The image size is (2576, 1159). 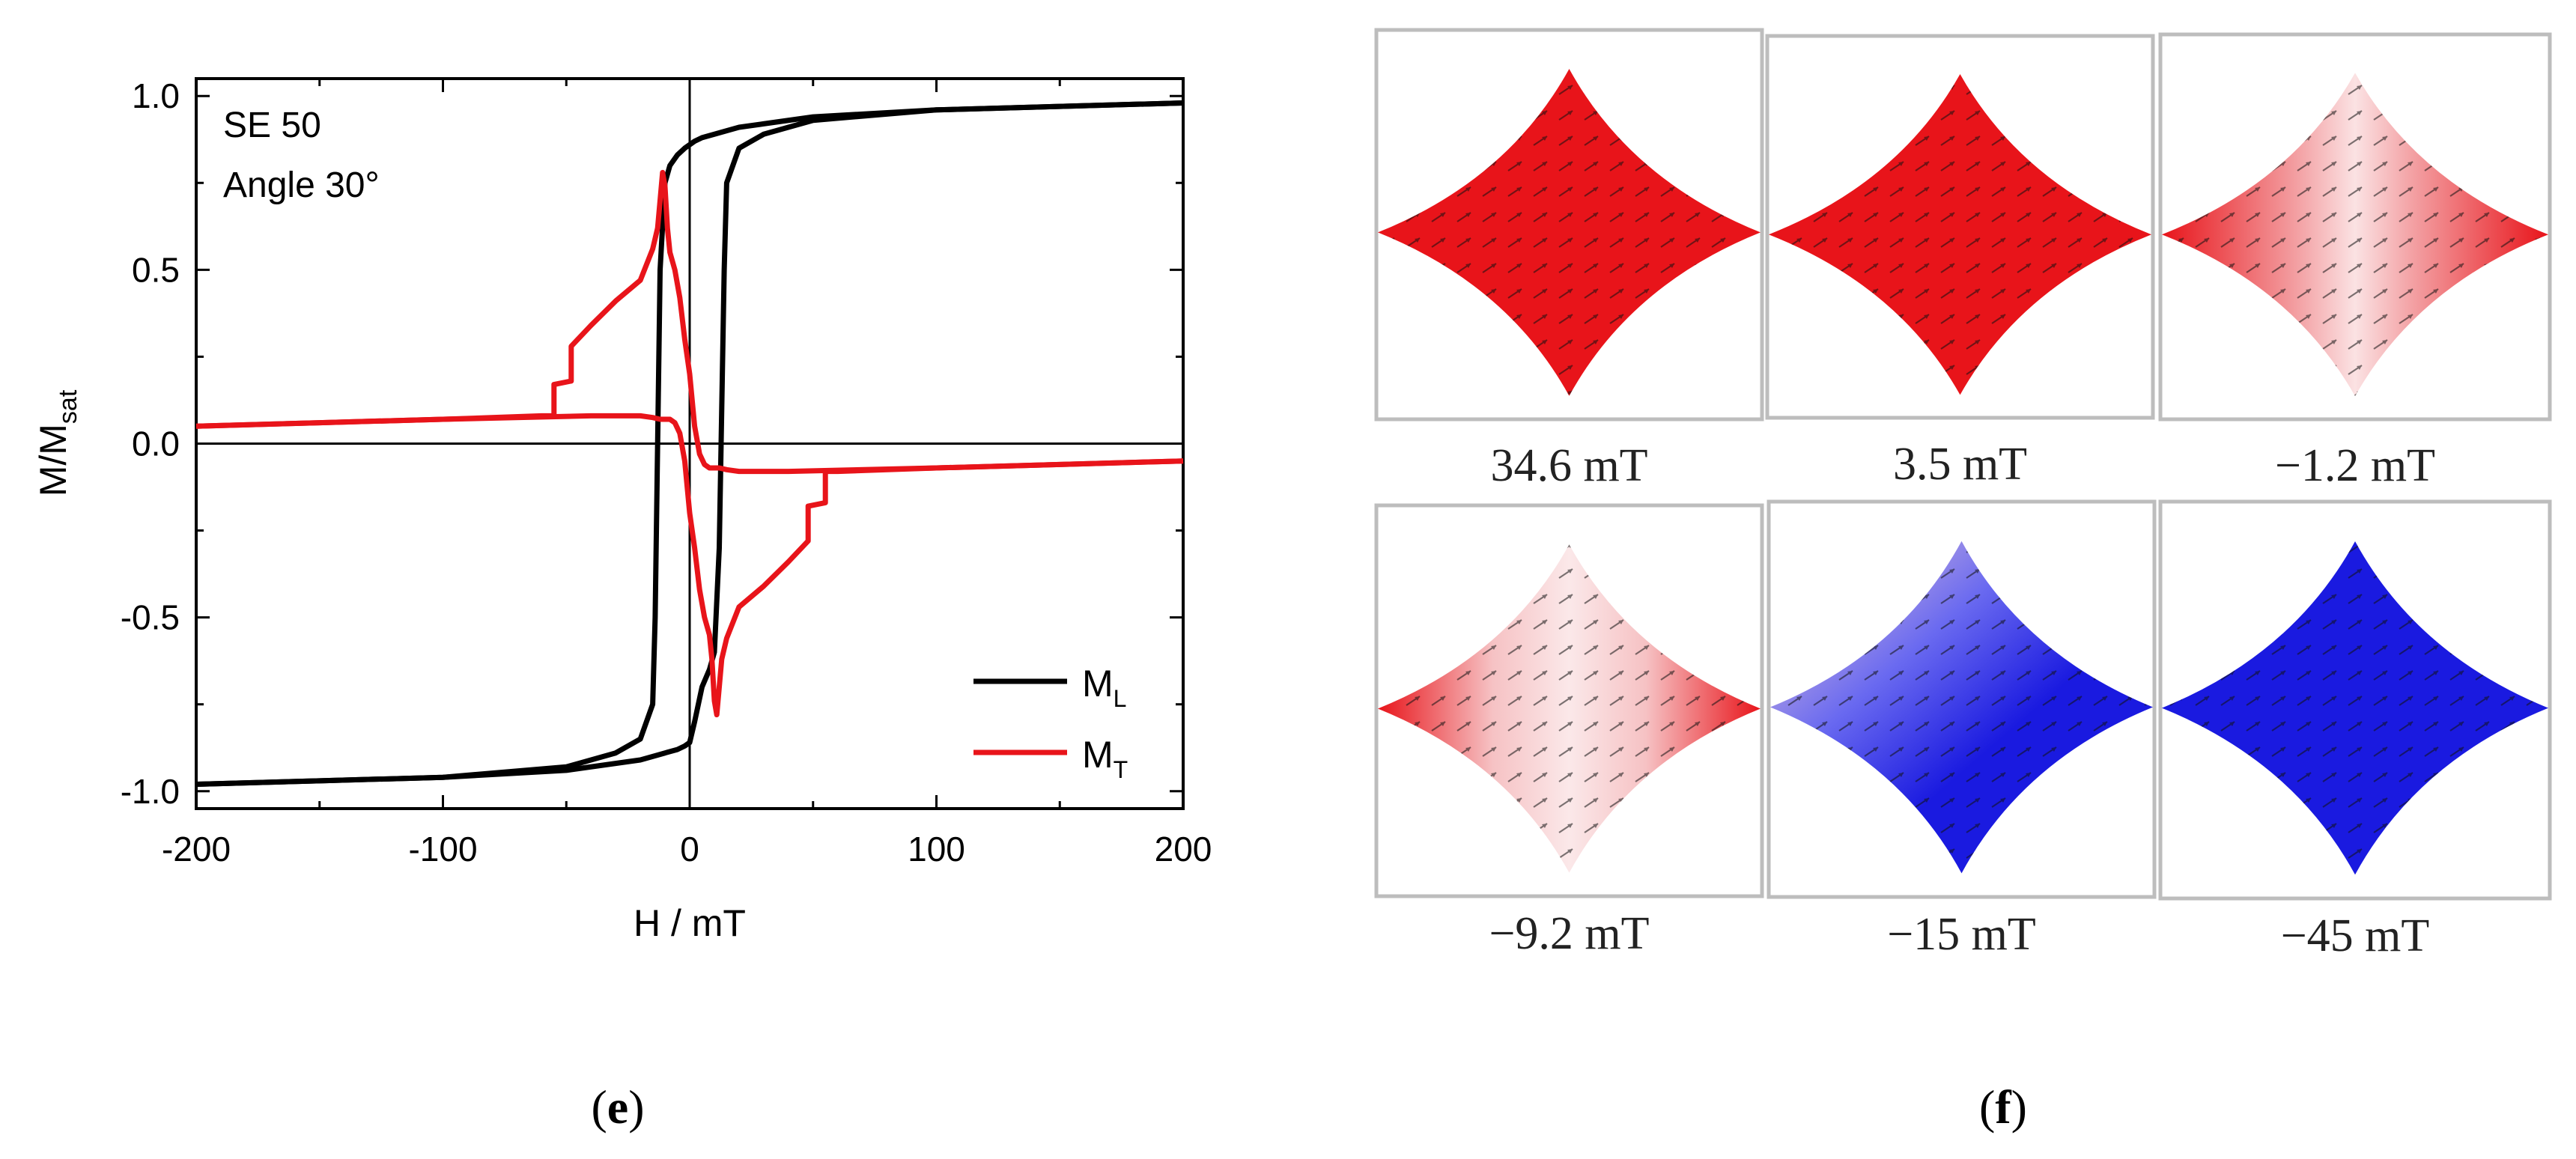 What do you see at coordinates (1960, 464) in the screenshot?
I see `field-label: 3.5 mT` at bounding box center [1960, 464].